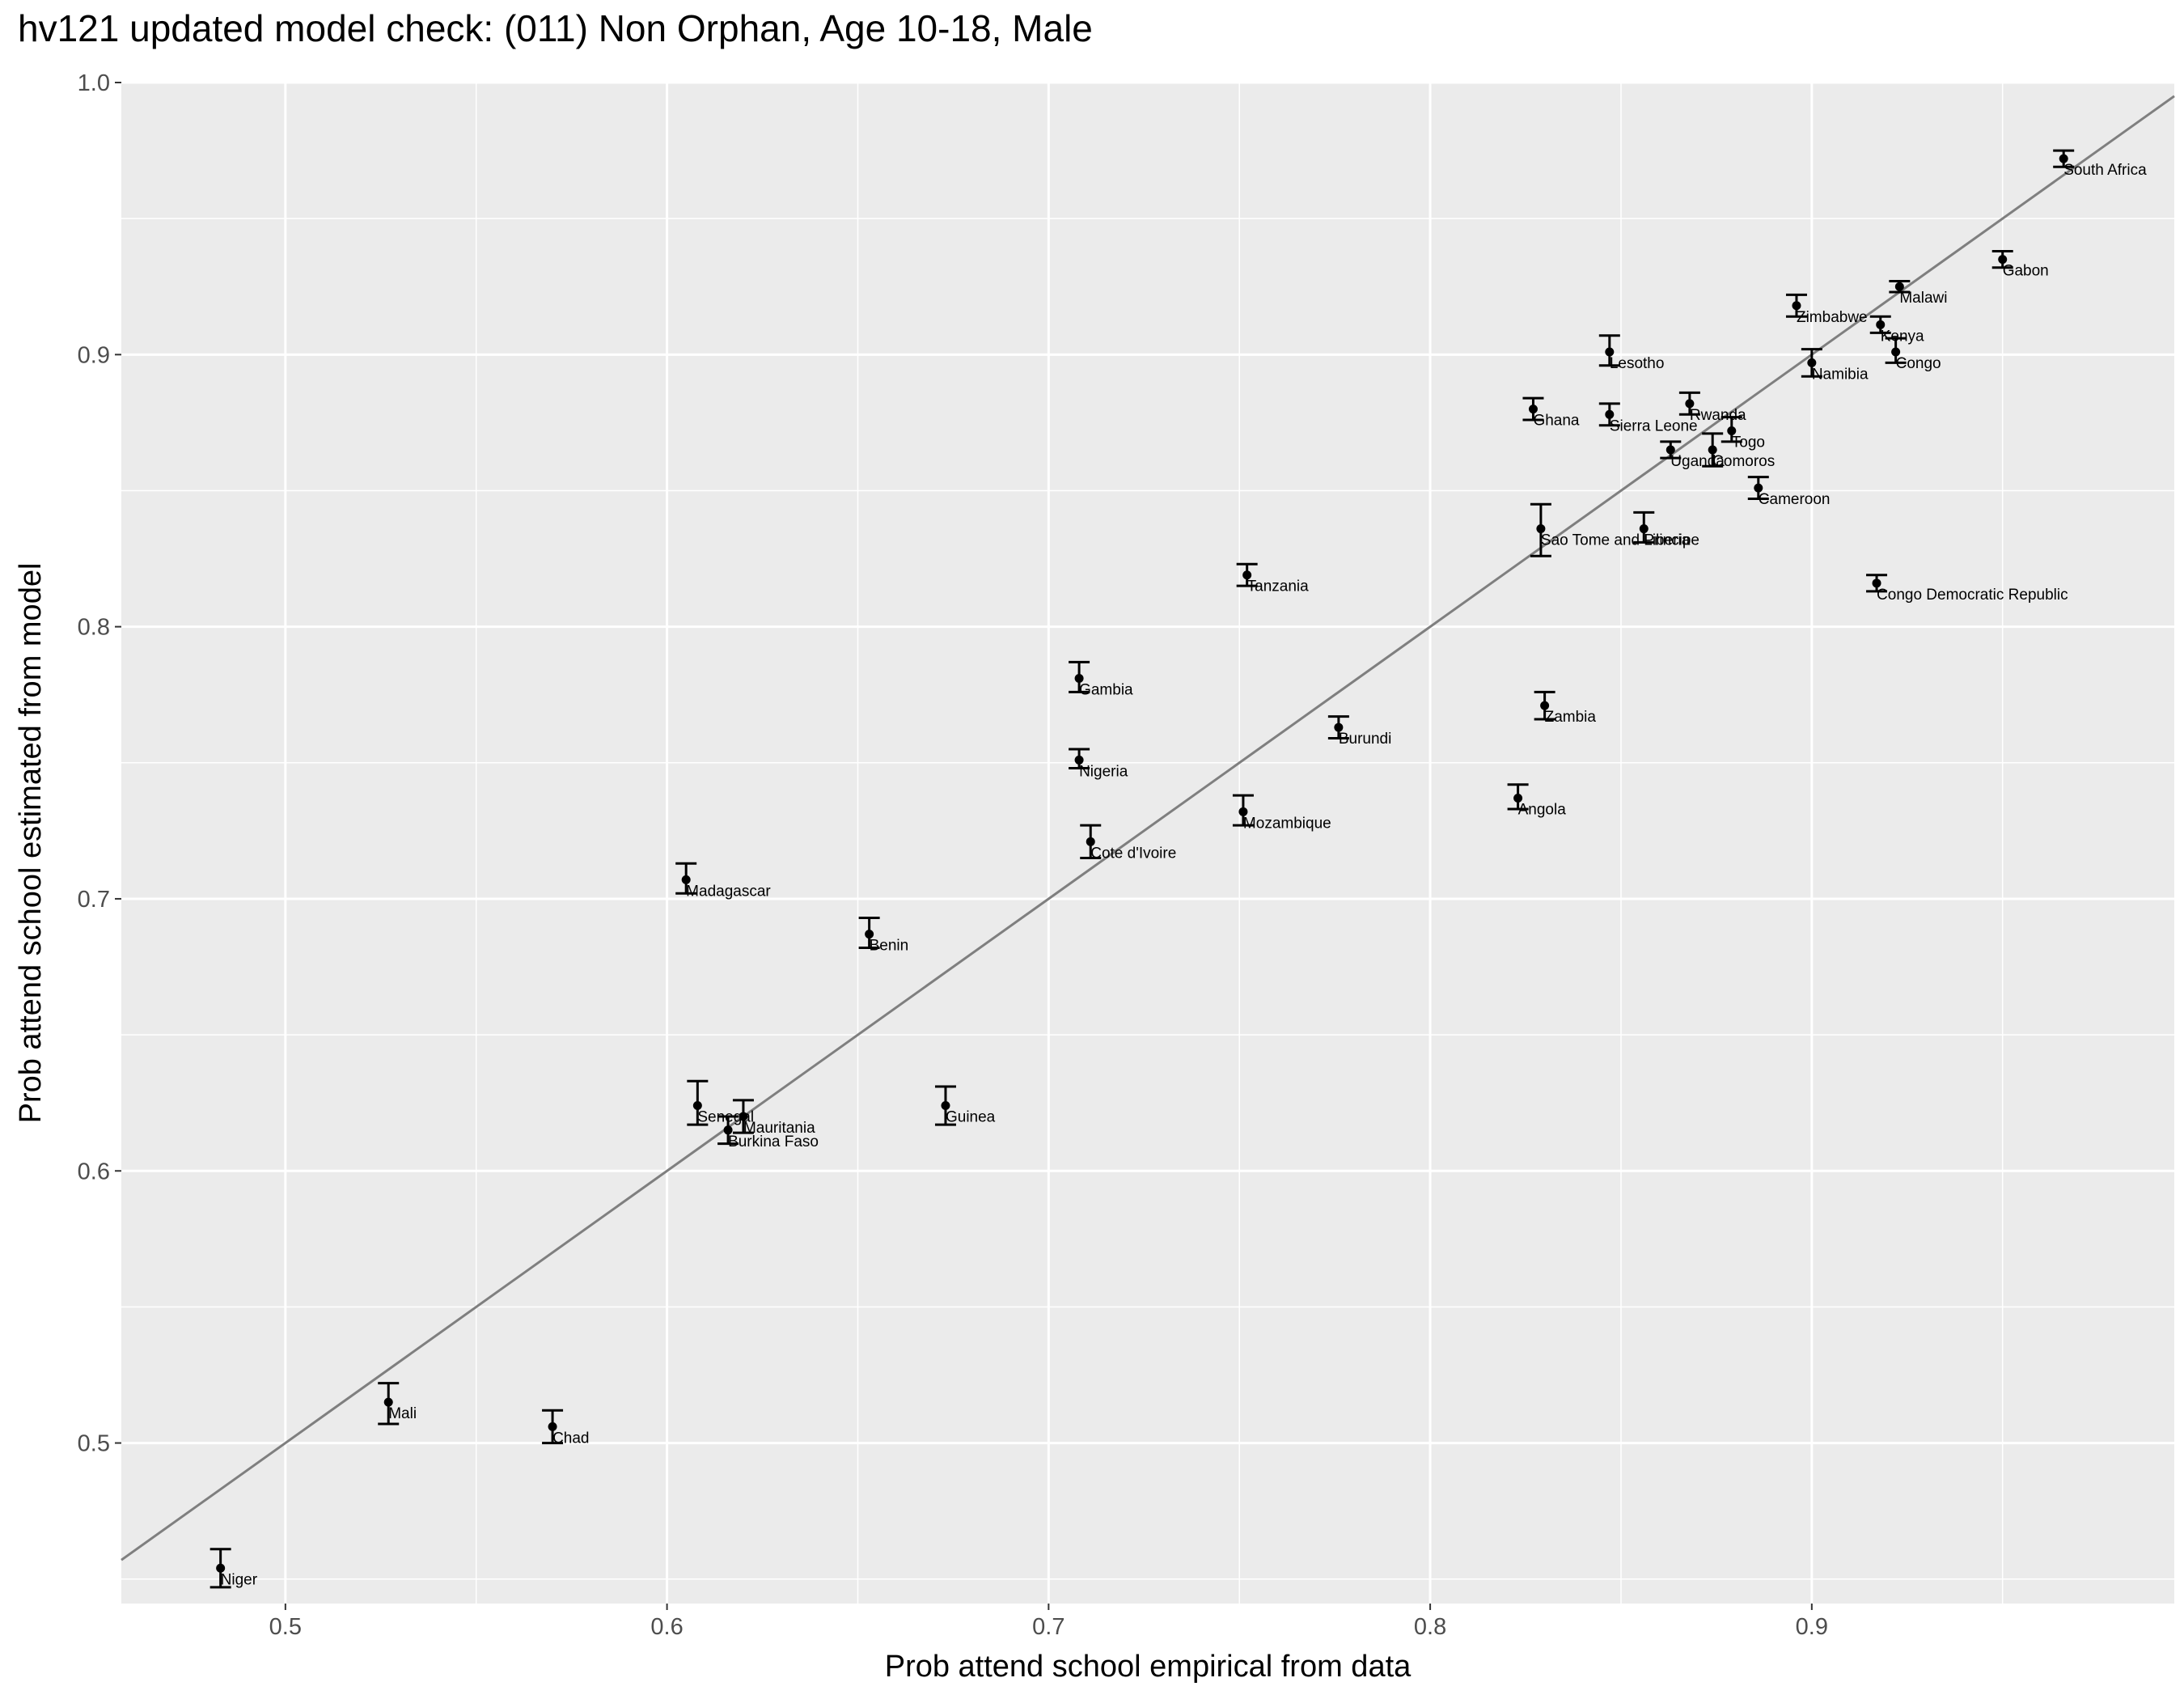 The height and width of the screenshot is (1699, 2184). I want to click on point-label: Cameroon, so click(1795, 500).